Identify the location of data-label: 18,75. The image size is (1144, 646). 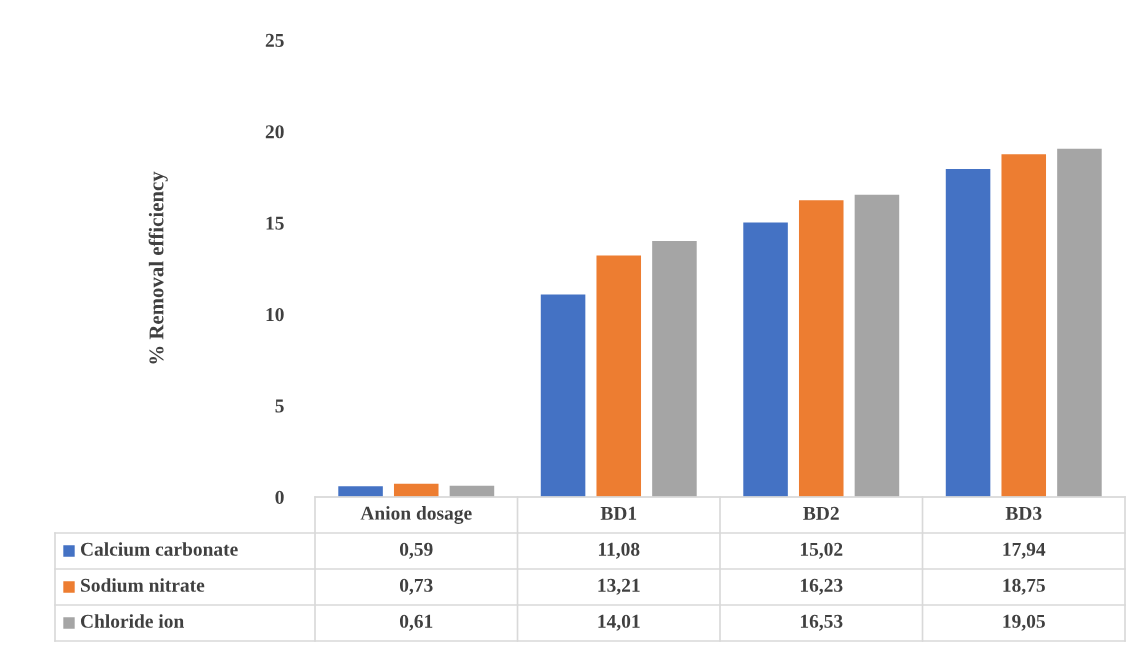
(1024, 586).